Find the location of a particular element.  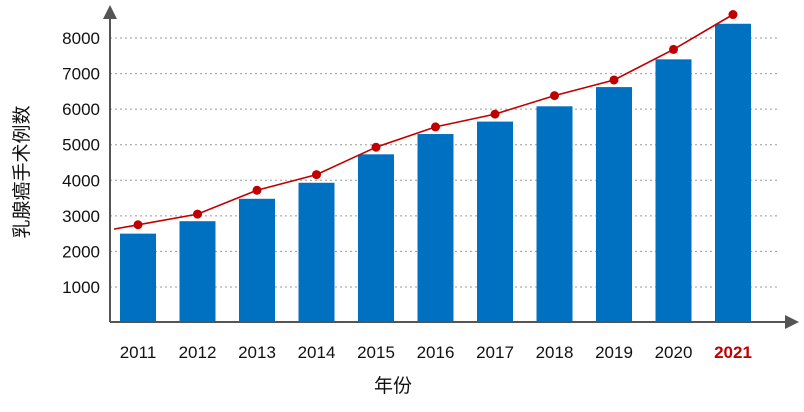

trend-point-2011 is located at coordinates (138, 225).